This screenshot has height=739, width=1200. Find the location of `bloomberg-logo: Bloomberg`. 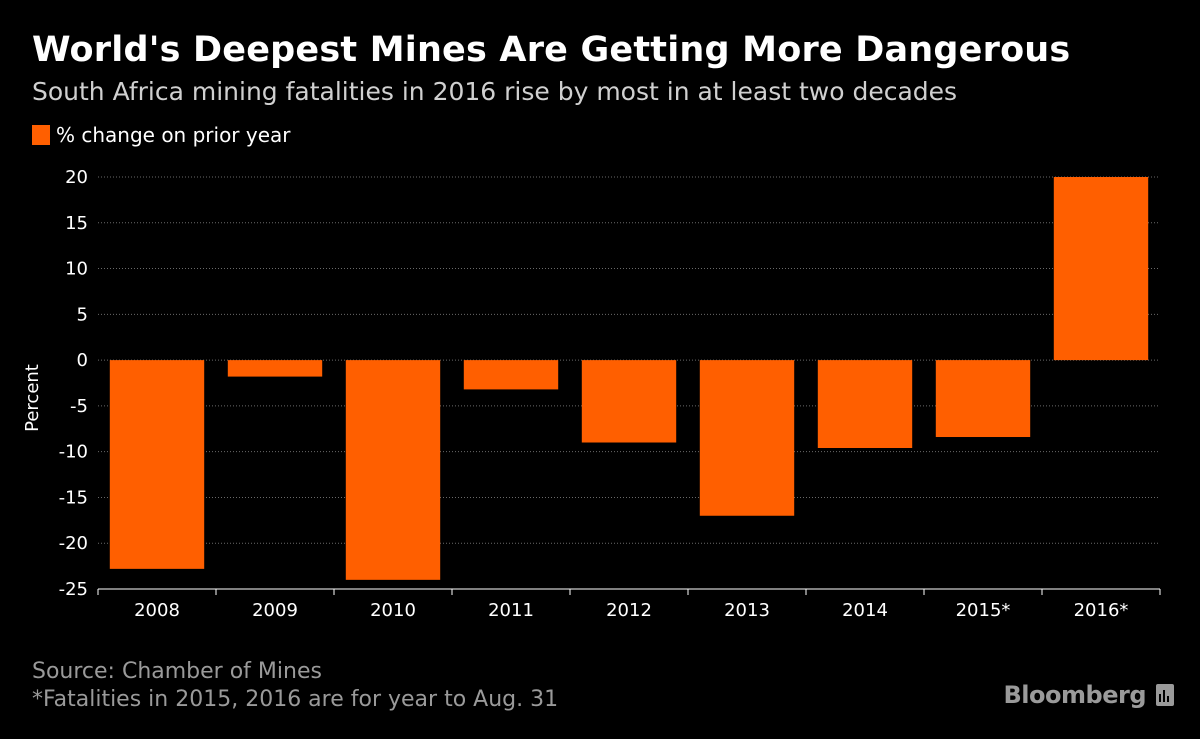

bloomberg-logo: Bloomberg is located at coordinates (1075, 695).